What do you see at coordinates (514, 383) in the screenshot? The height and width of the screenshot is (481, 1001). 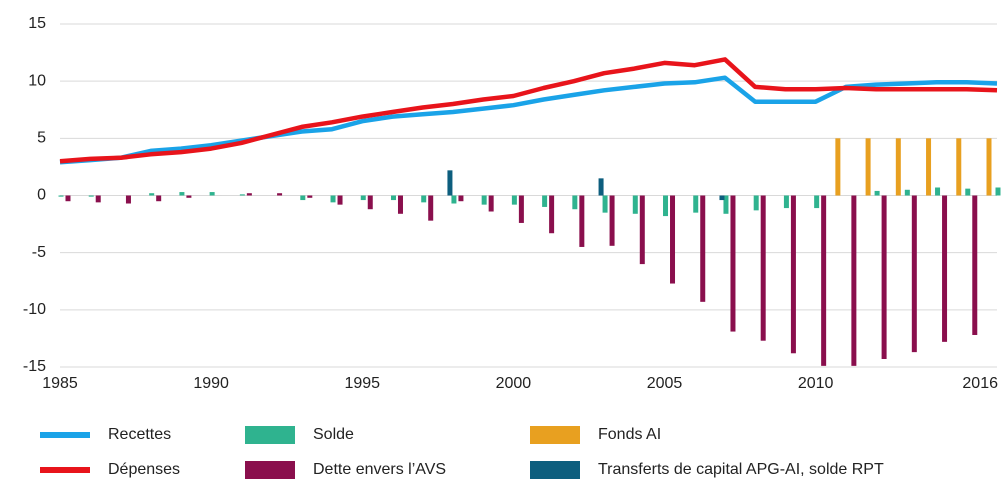 I see `x-tick-label: 2000` at bounding box center [514, 383].